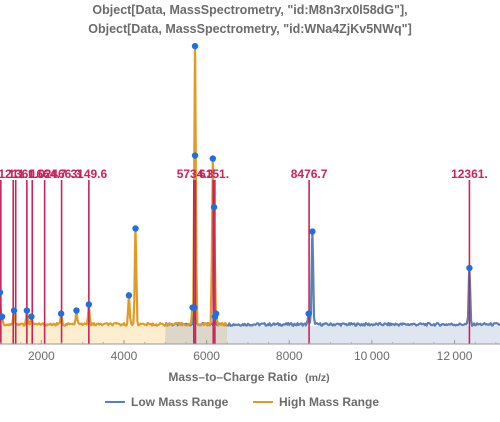  I want to click on annotation-overlap-label-2: 1664.7, so click(48, 174).